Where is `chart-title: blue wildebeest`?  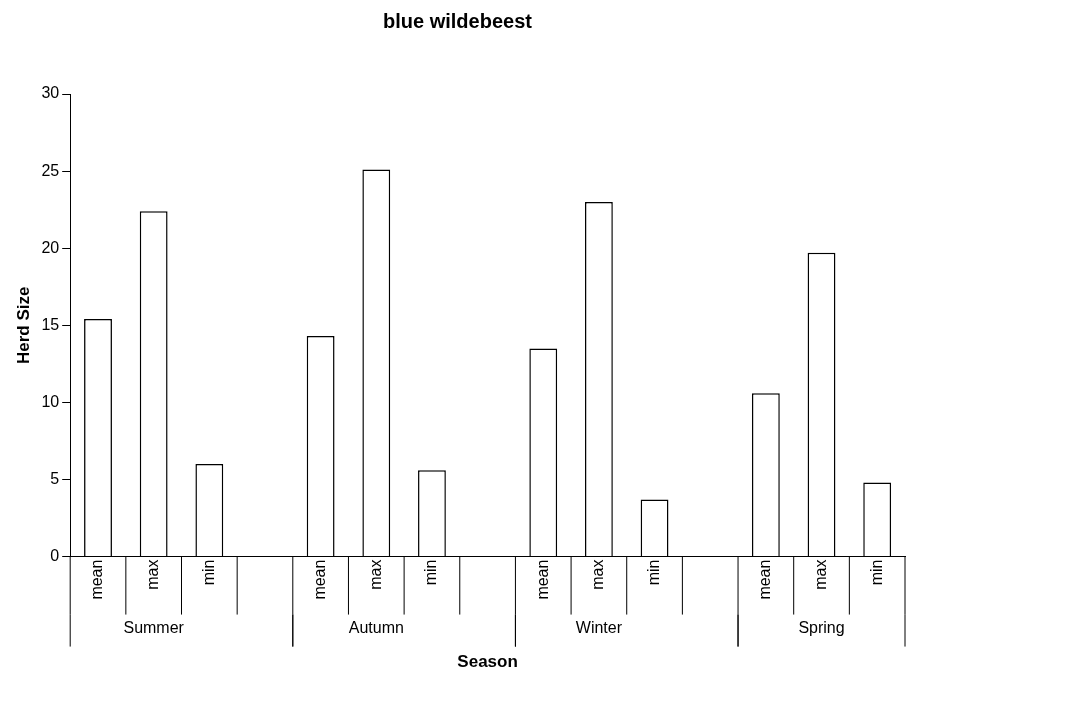 chart-title: blue wildebeest is located at coordinates (458, 20).